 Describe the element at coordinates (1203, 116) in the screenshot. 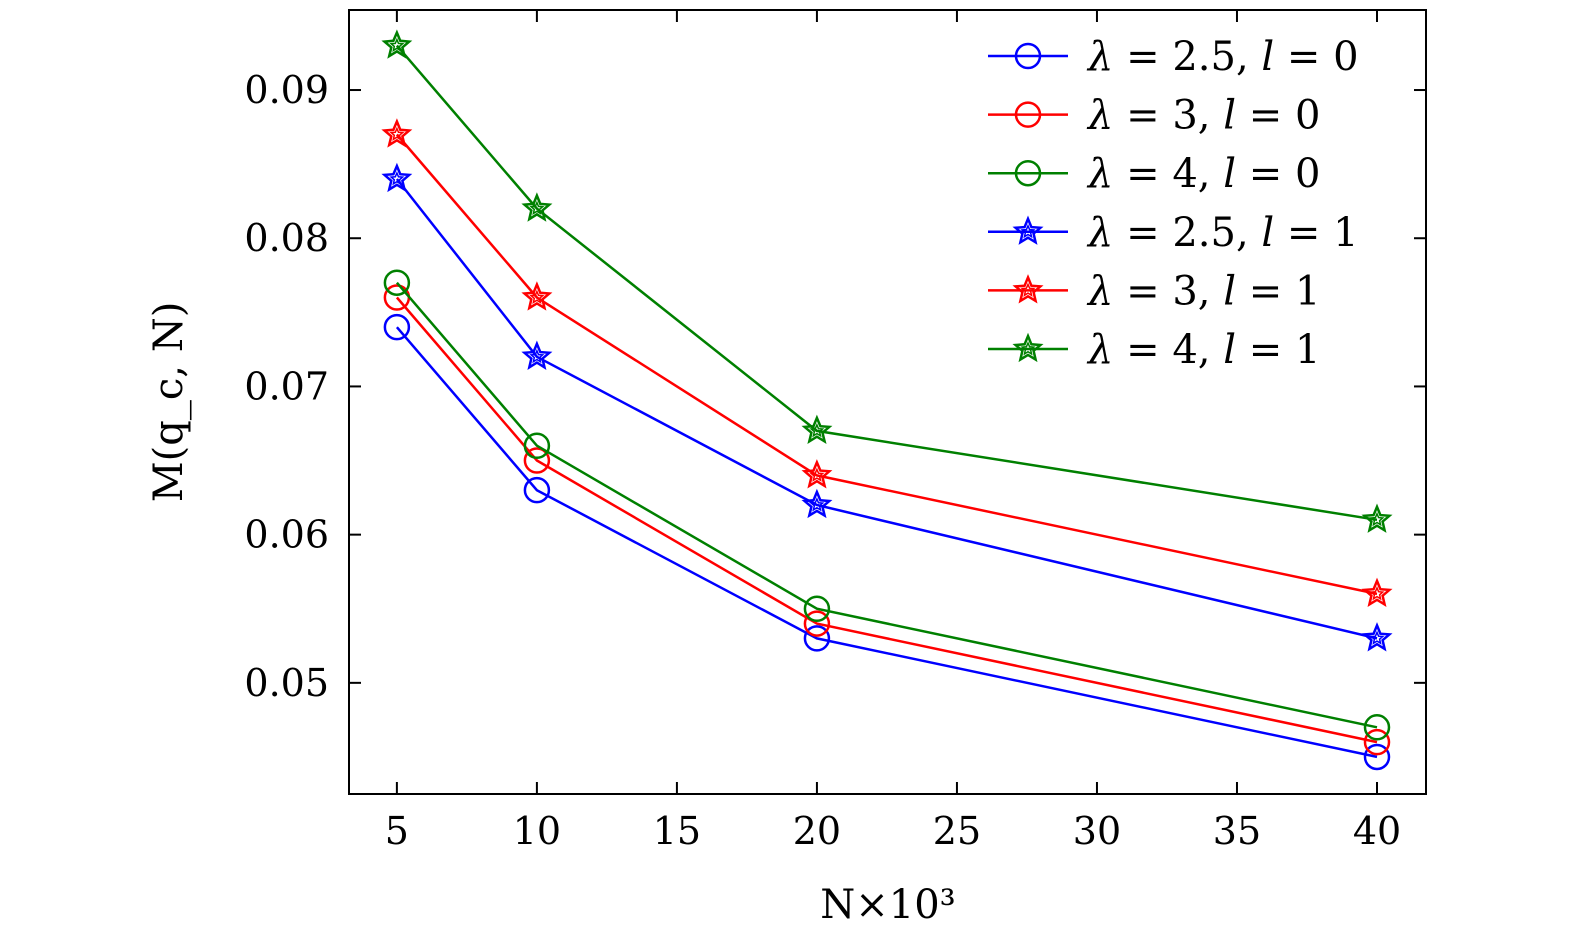

I see `legend-label: λ = 3, l = 0` at that location.